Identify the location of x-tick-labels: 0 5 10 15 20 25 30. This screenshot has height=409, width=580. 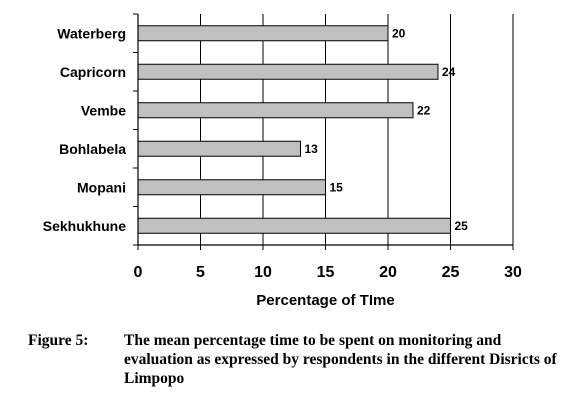
(328, 272).